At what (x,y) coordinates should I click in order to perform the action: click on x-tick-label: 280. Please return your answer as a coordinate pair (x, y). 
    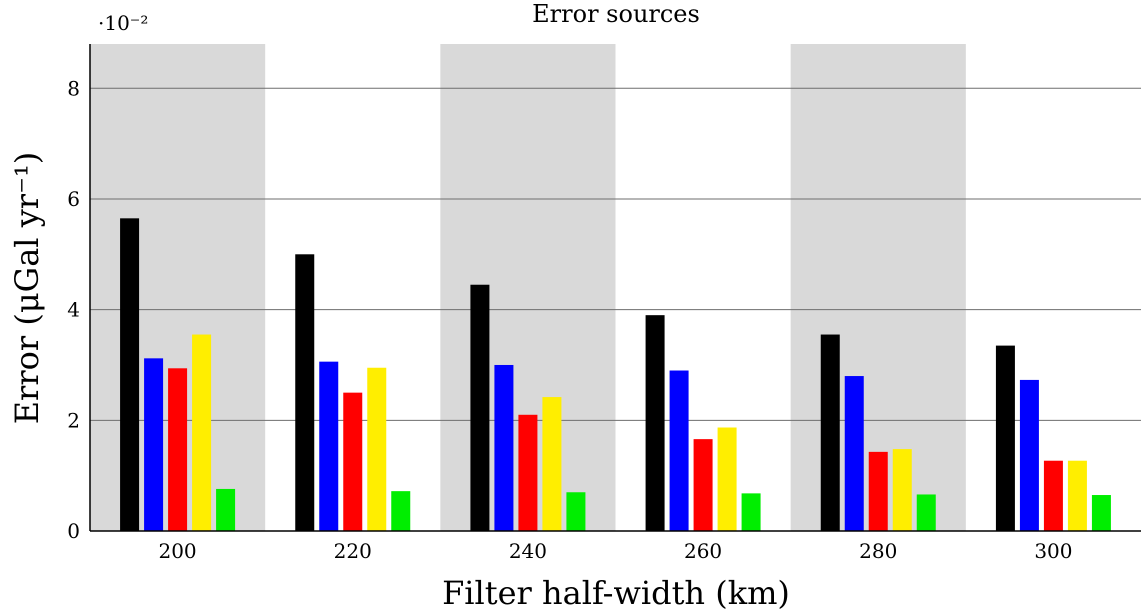
    Looking at the image, I should click on (878, 551).